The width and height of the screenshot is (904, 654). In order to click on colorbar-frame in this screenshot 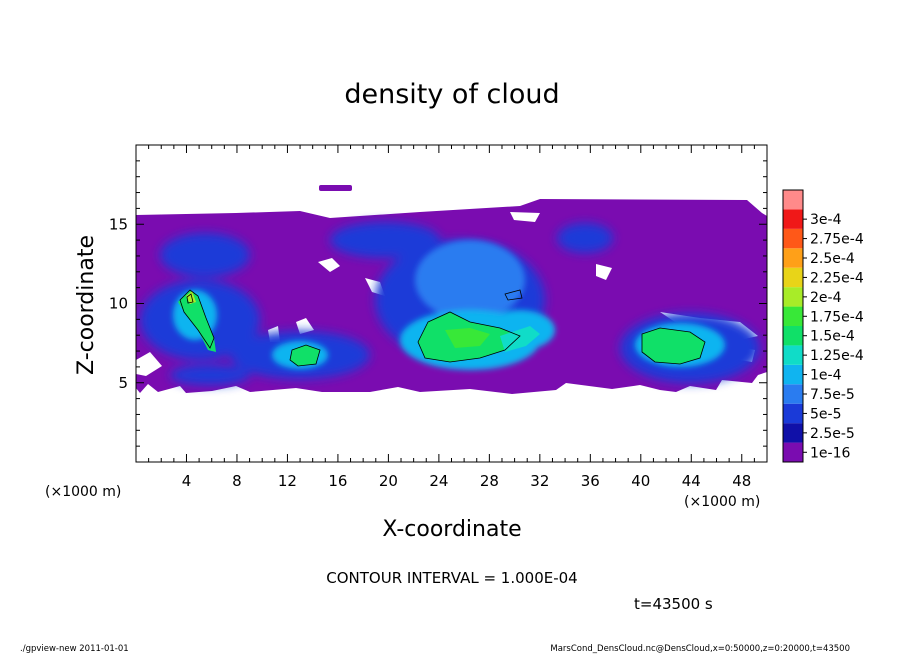, I will do `click(793, 326)`.